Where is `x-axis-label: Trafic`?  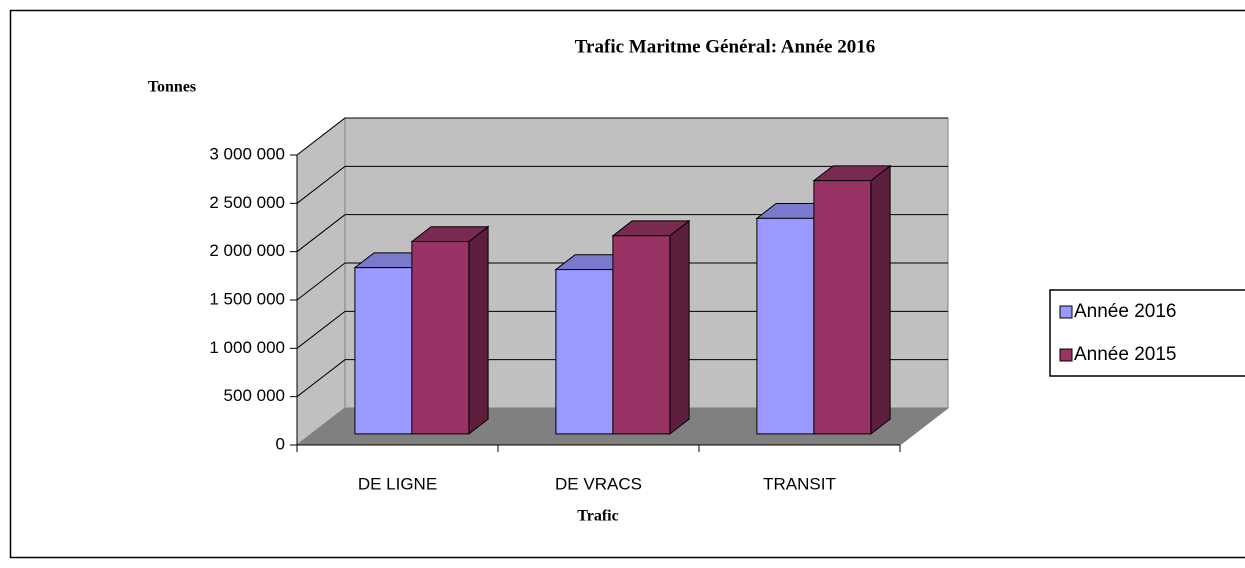 x-axis-label: Trafic is located at coordinates (597, 516).